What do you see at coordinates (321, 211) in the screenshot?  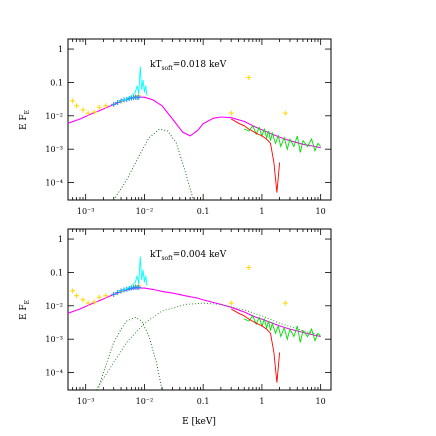 I see `x-tick-label-top: 10` at bounding box center [321, 211].